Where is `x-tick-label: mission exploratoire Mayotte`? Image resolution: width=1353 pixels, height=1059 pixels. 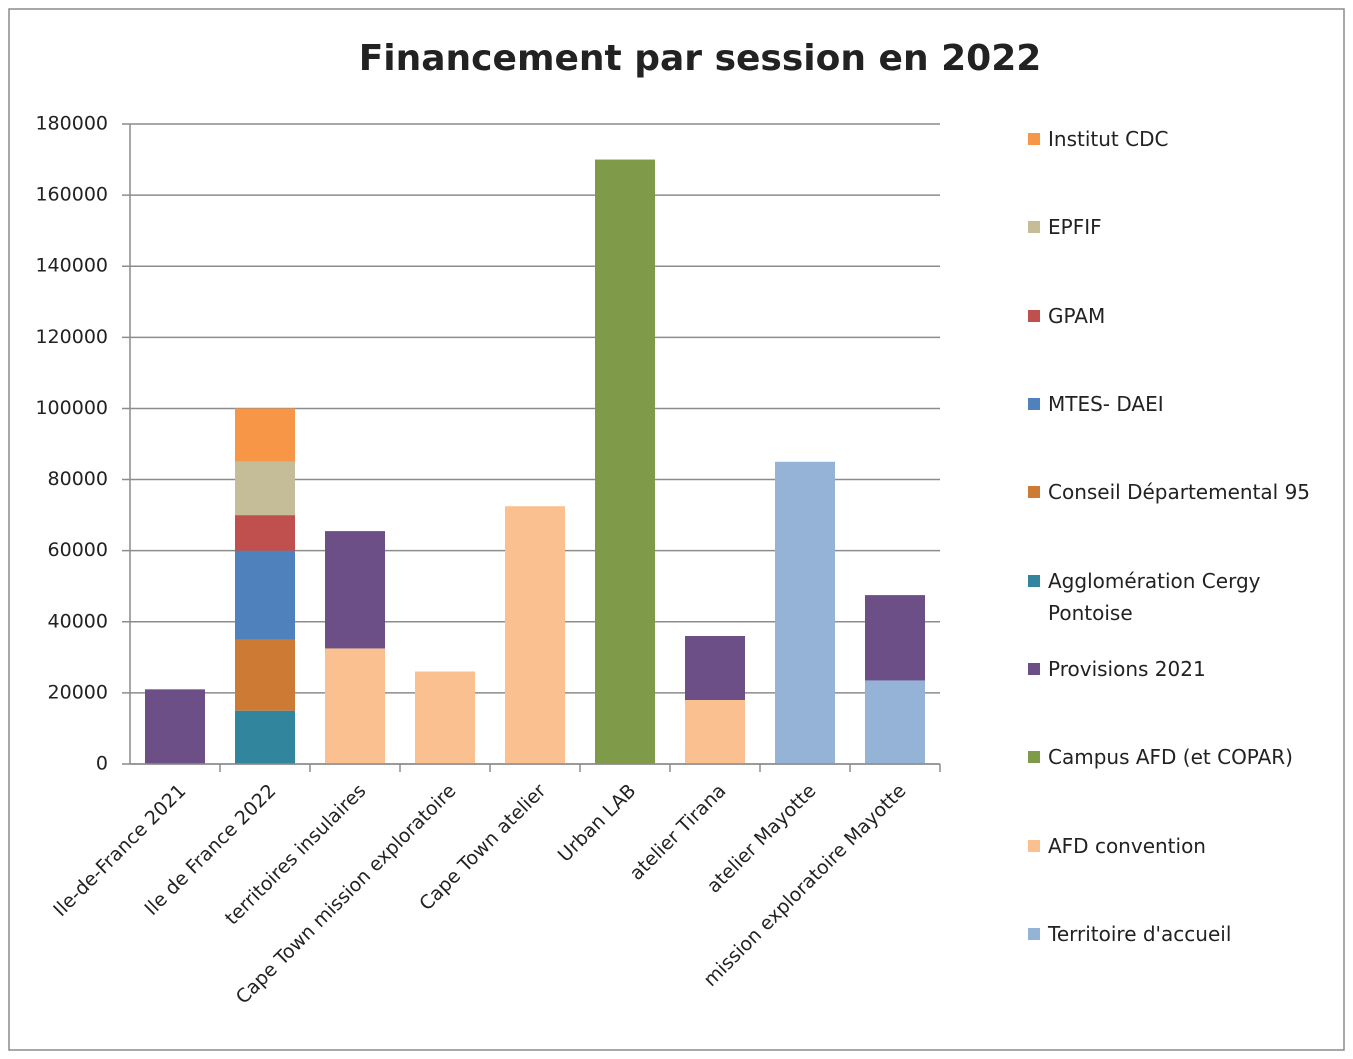
x-tick-label: mission exploratoire Mayotte is located at coordinates (804, 885).